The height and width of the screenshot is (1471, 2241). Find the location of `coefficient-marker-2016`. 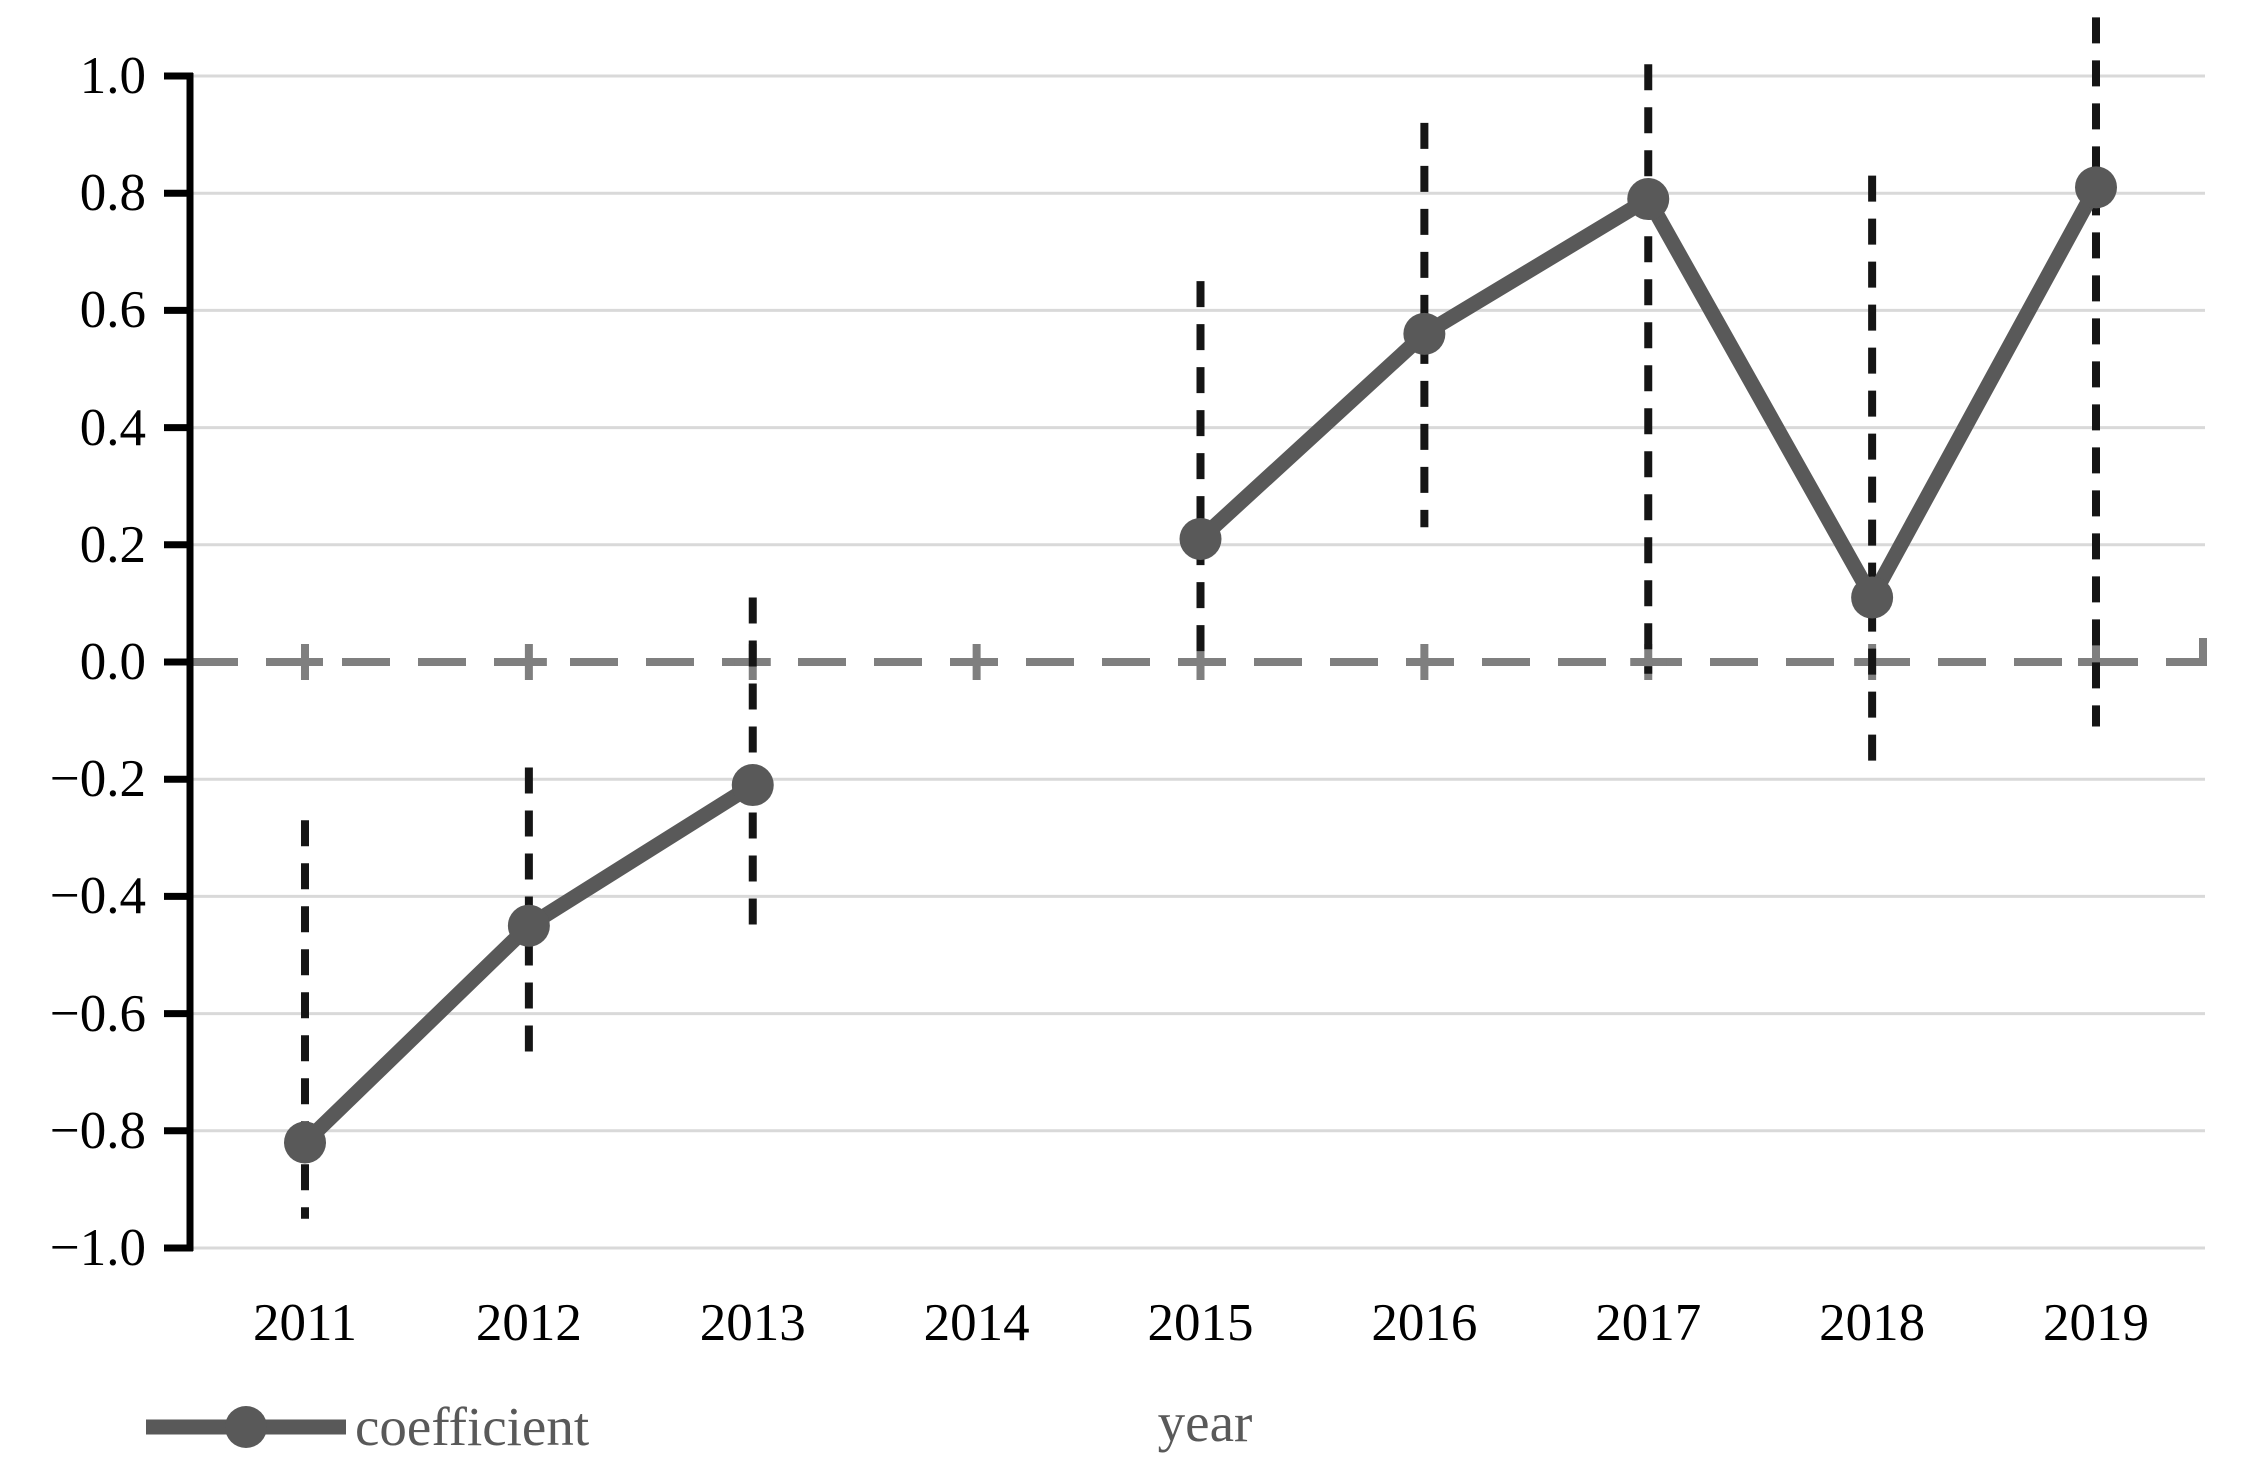

coefficient-marker-2016 is located at coordinates (1424, 333).